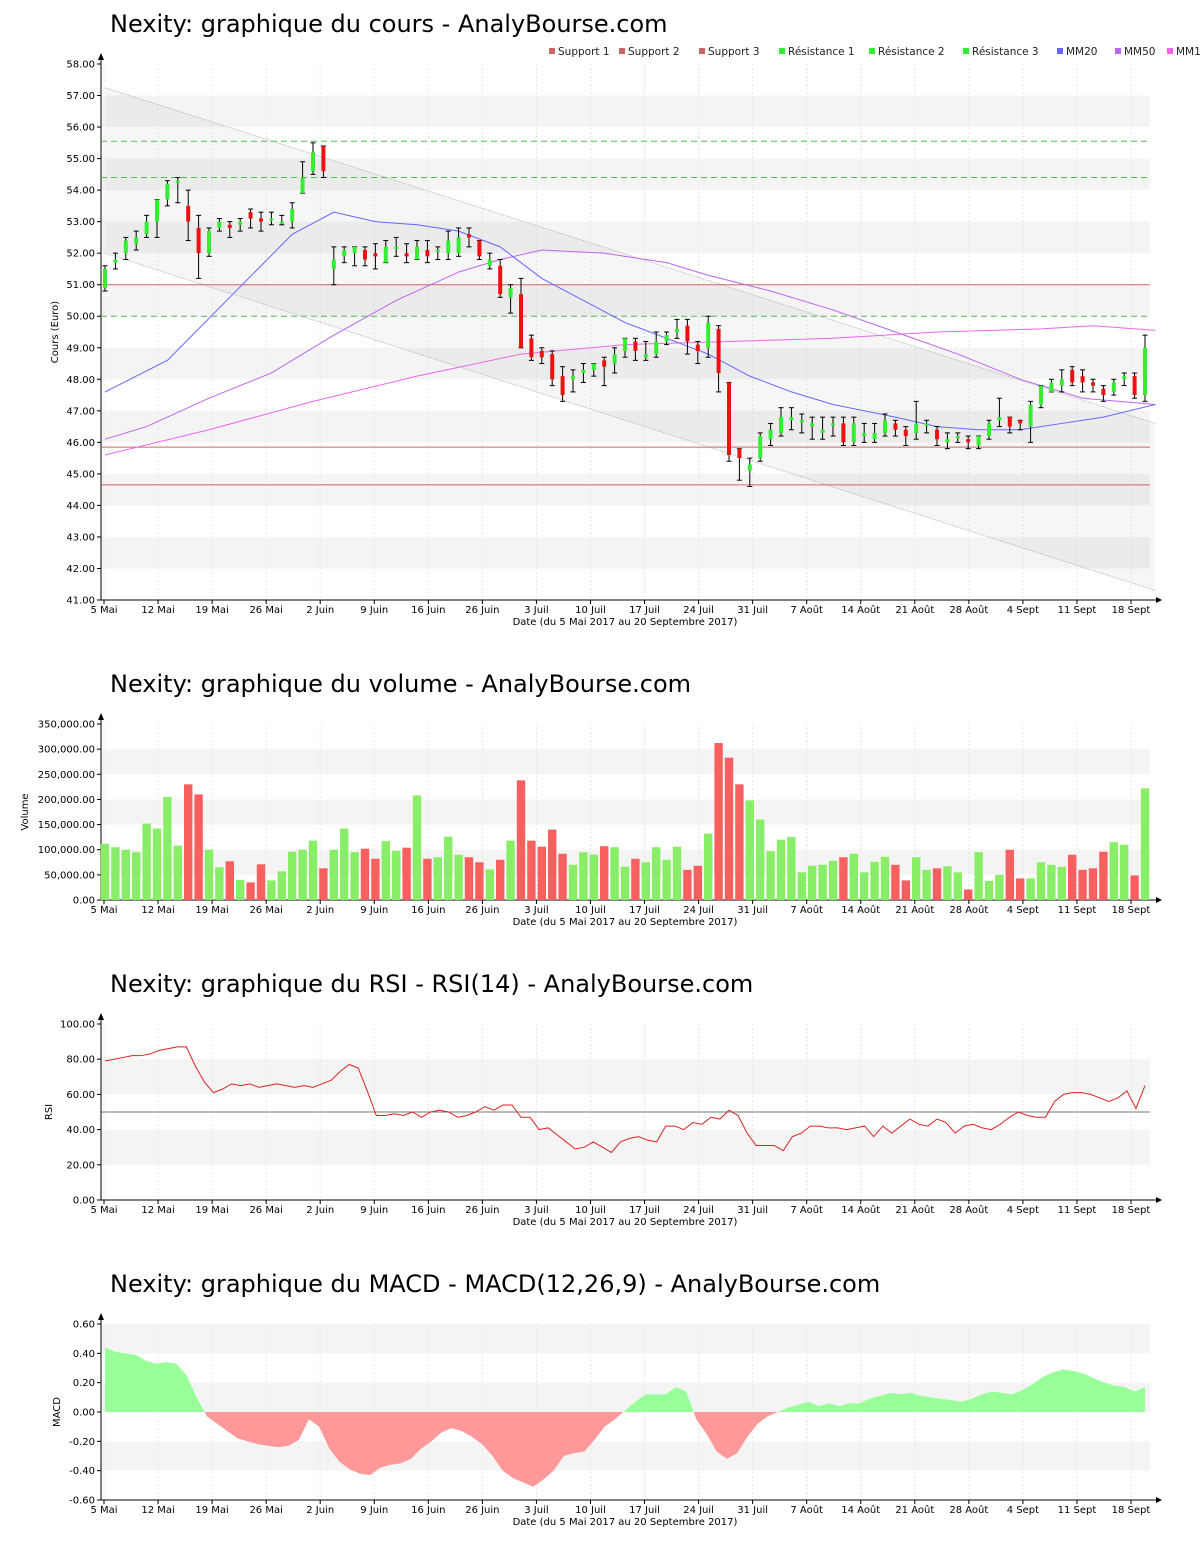  Describe the element at coordinates (80, 380) in the screenshot. I see `y-tick-label: 48.00` at that location.